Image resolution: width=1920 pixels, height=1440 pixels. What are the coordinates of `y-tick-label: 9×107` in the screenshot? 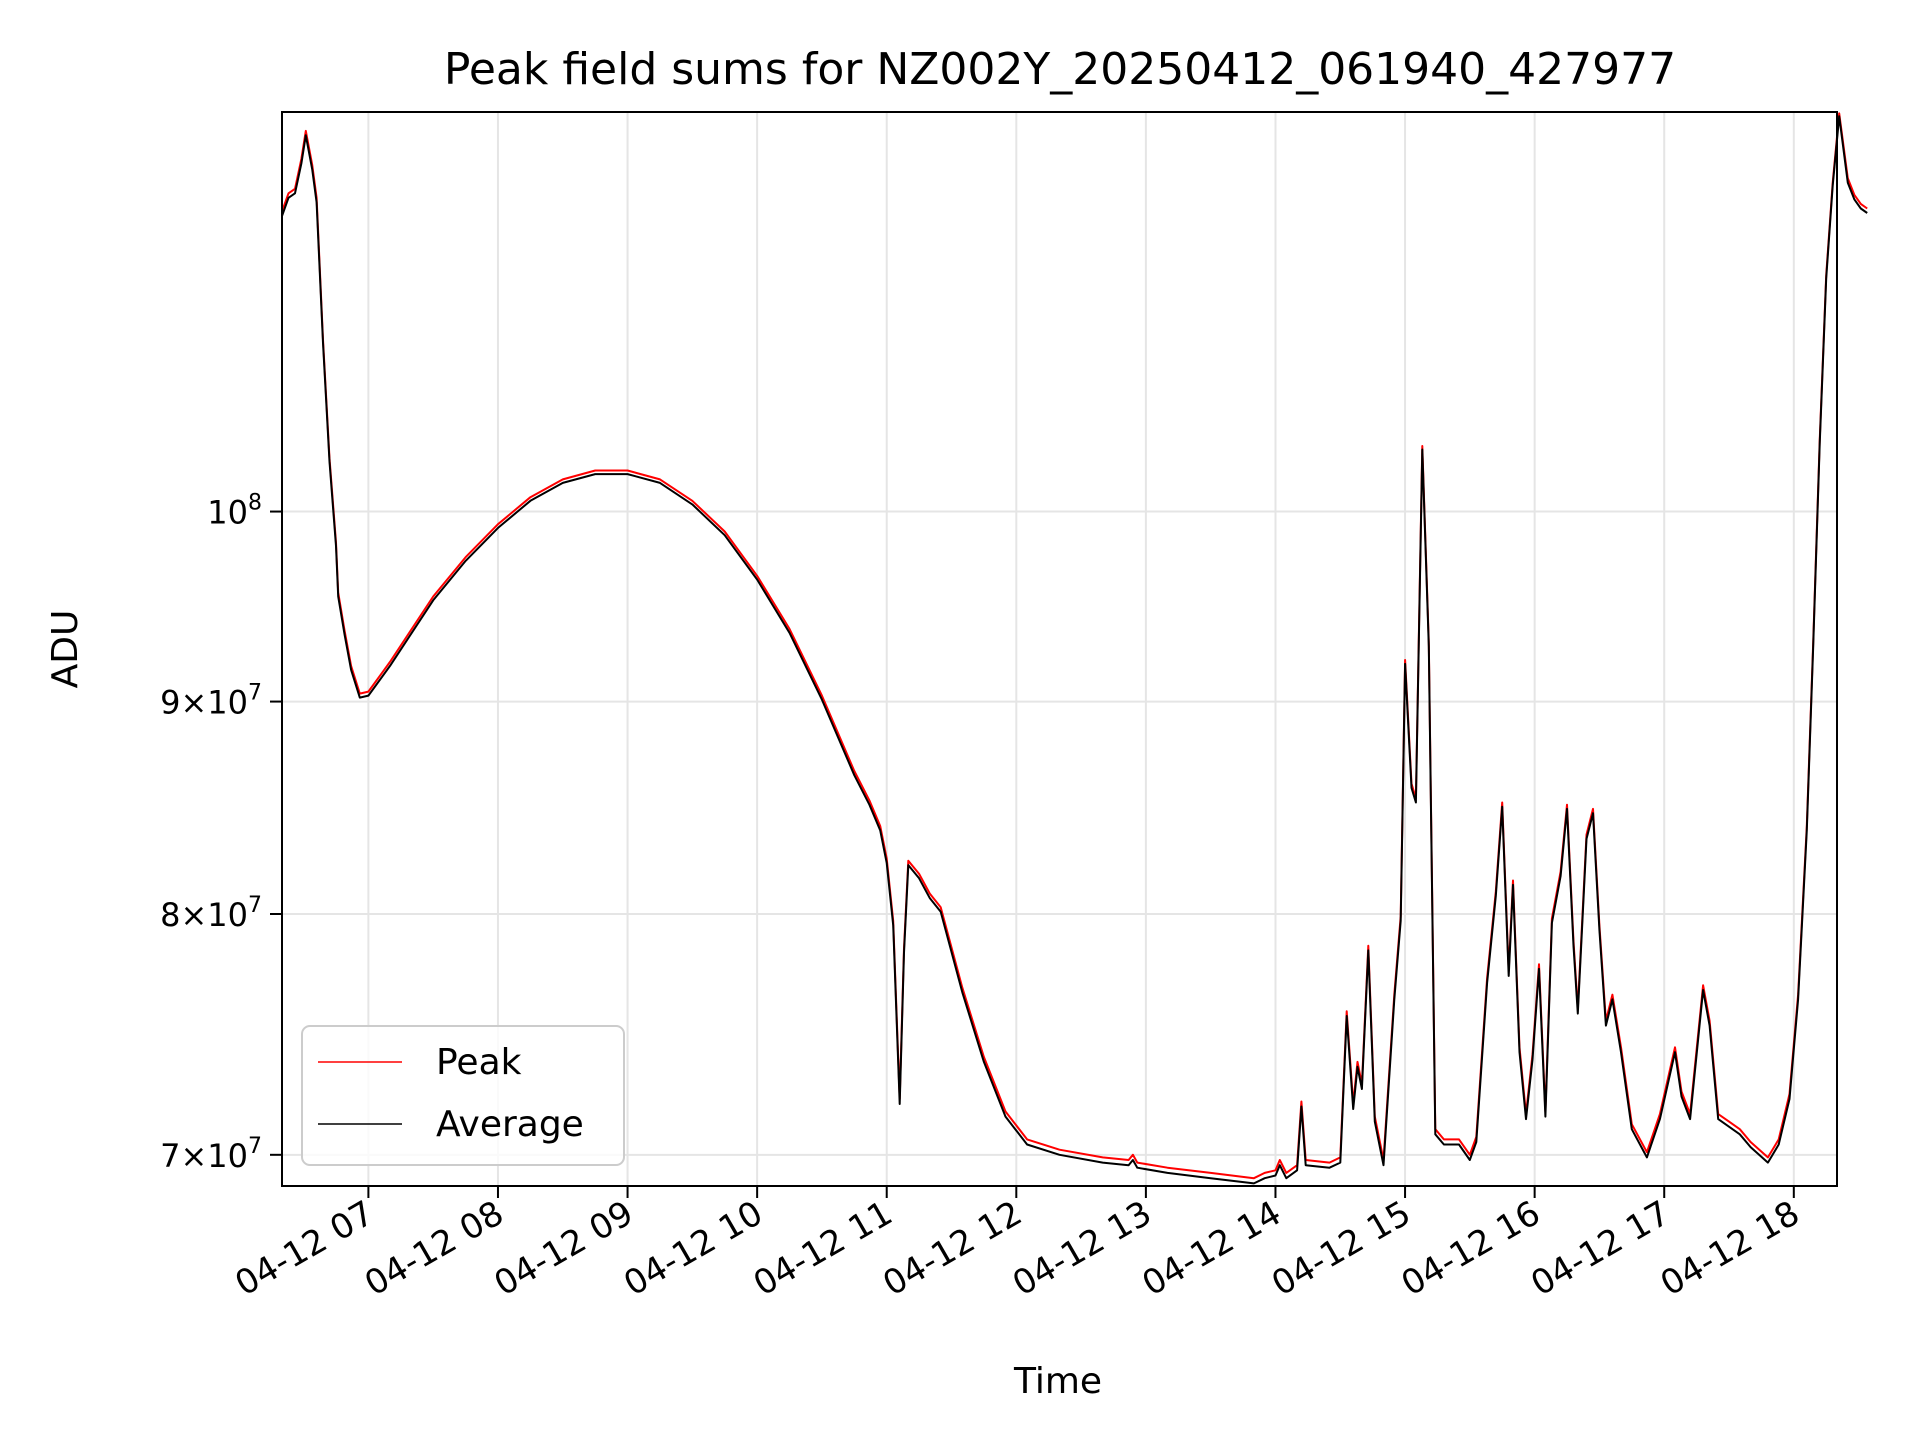 It's located at (211, 701).